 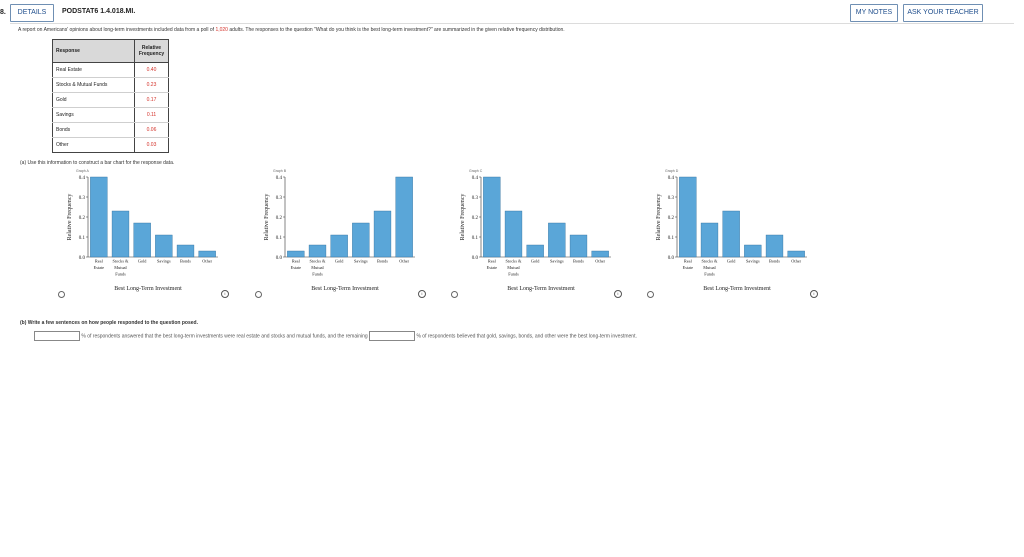 What do you see at coordinates (3, 12) in the screenshot?
I see `question-number: 8.` at bounding box center [3, 12].